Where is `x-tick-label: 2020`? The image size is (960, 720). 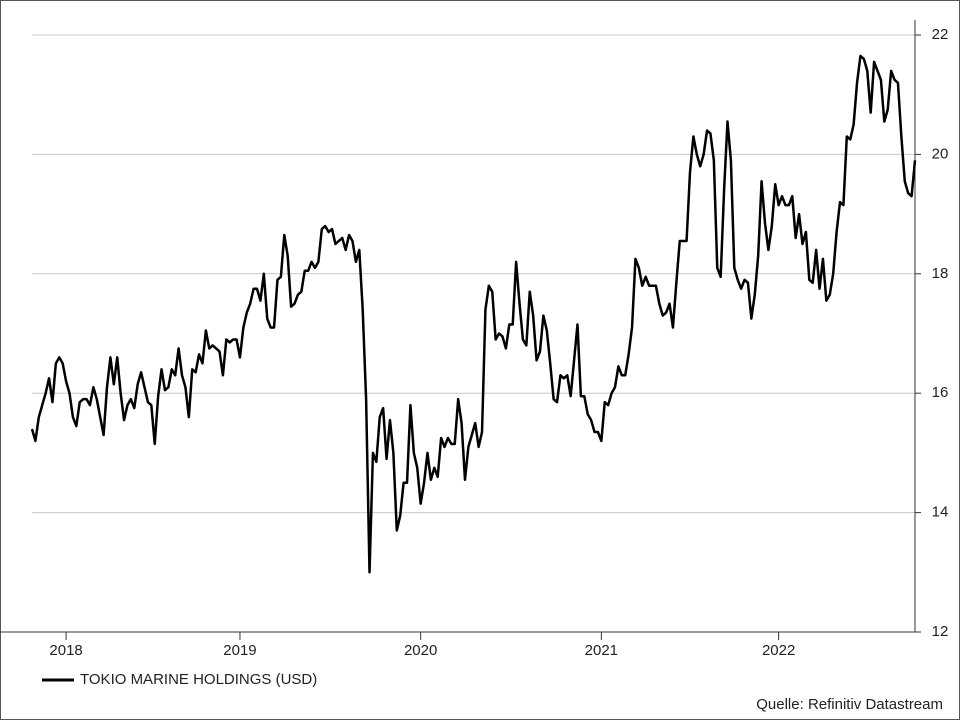
x-tick-label: 2020 is located at coordinates (420, 650).